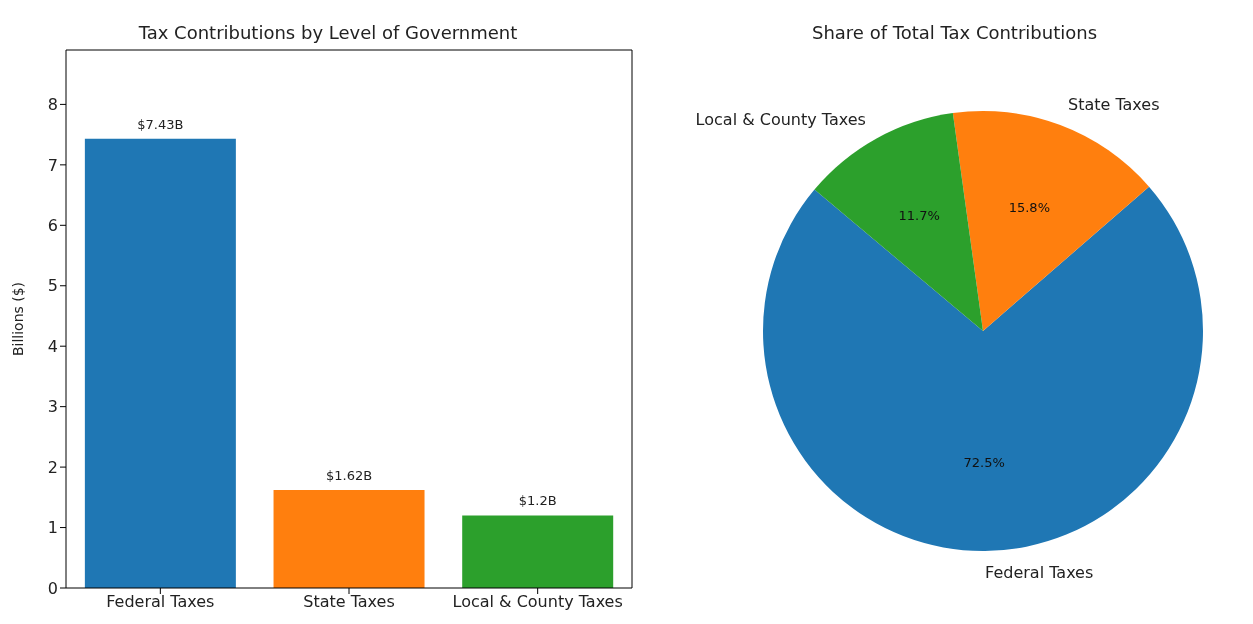 The image size is (1253, 624). Describe the element at coordinates (537, 602) in the screenshot. I see `x-tick-label: Local & County Taxes` at that location.